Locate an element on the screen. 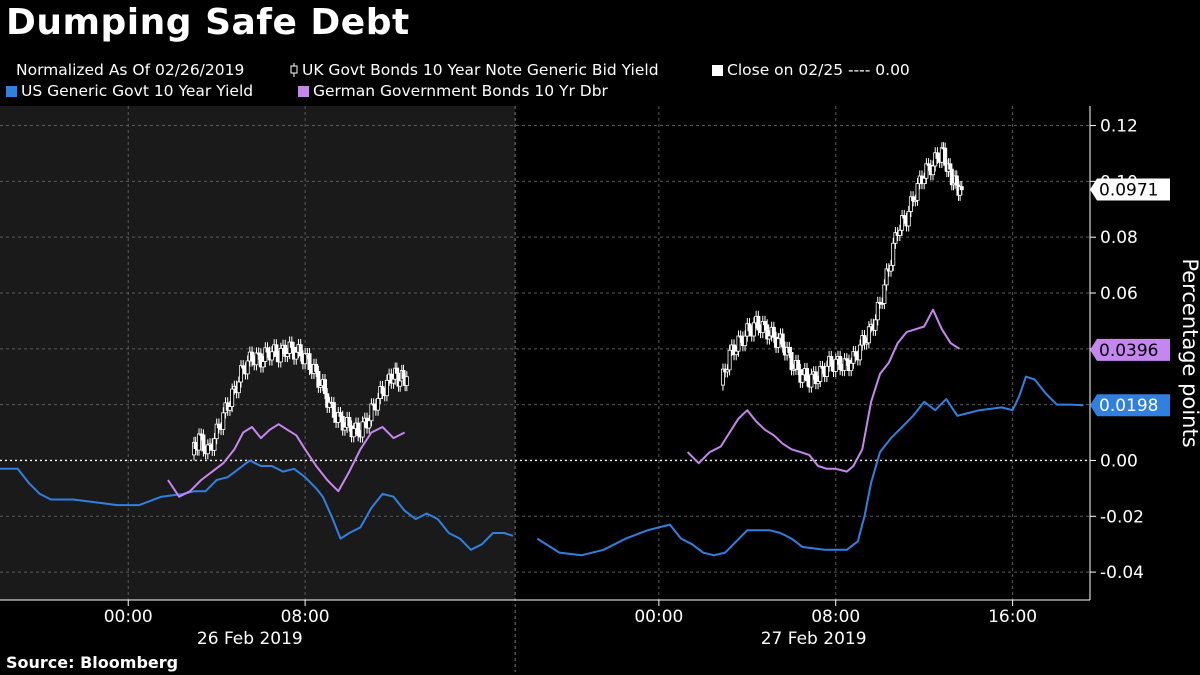 The height and width of the screenshot is (675, 1200). legend-normalized-label: Normalized As Of 02/26/2019 is located at coordinates (130, 70).